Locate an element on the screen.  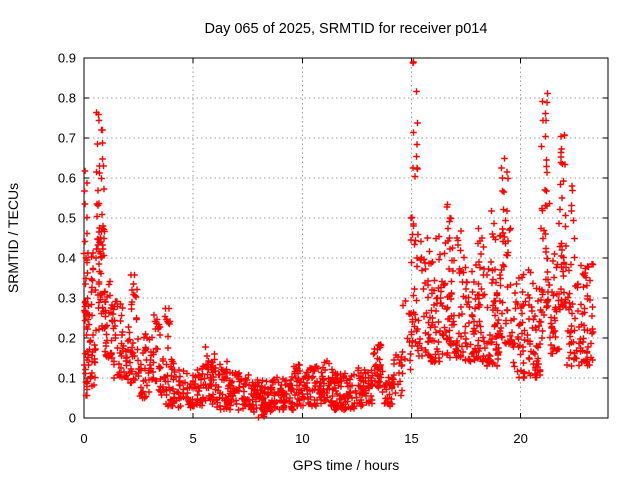
y-axis-label: SRMTID / TECUs is located at coordinates (13, 238).